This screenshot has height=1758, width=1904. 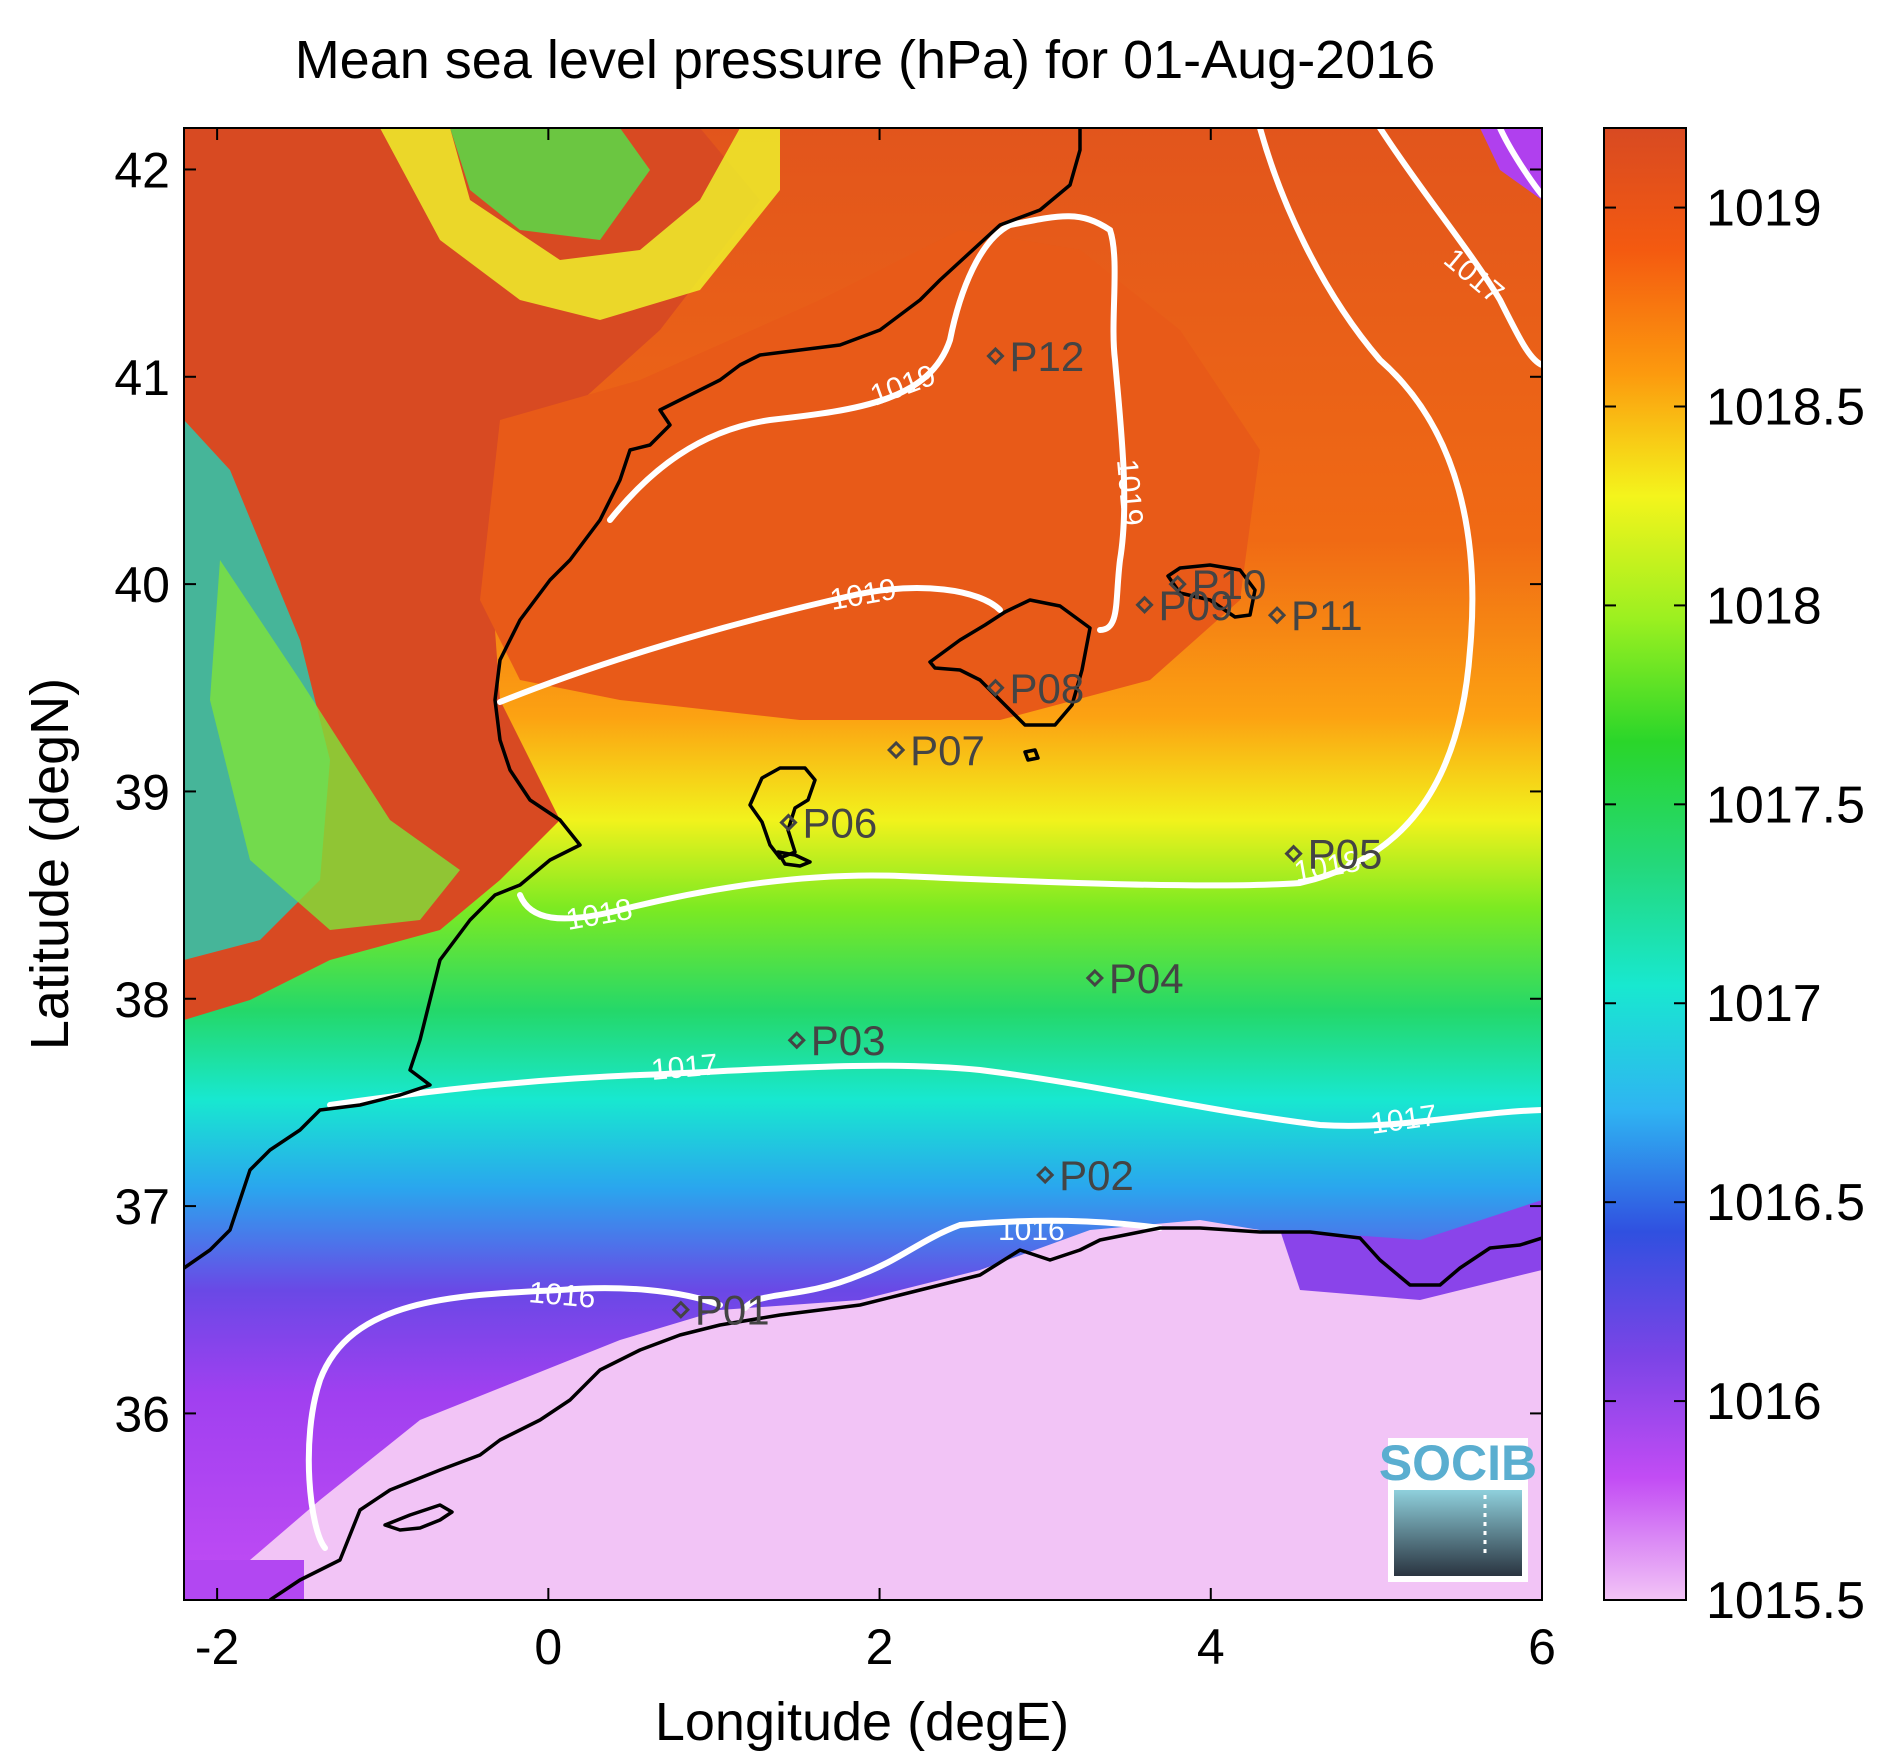 I want to click on colorbar-ramp, so click(x=1645, y=864).